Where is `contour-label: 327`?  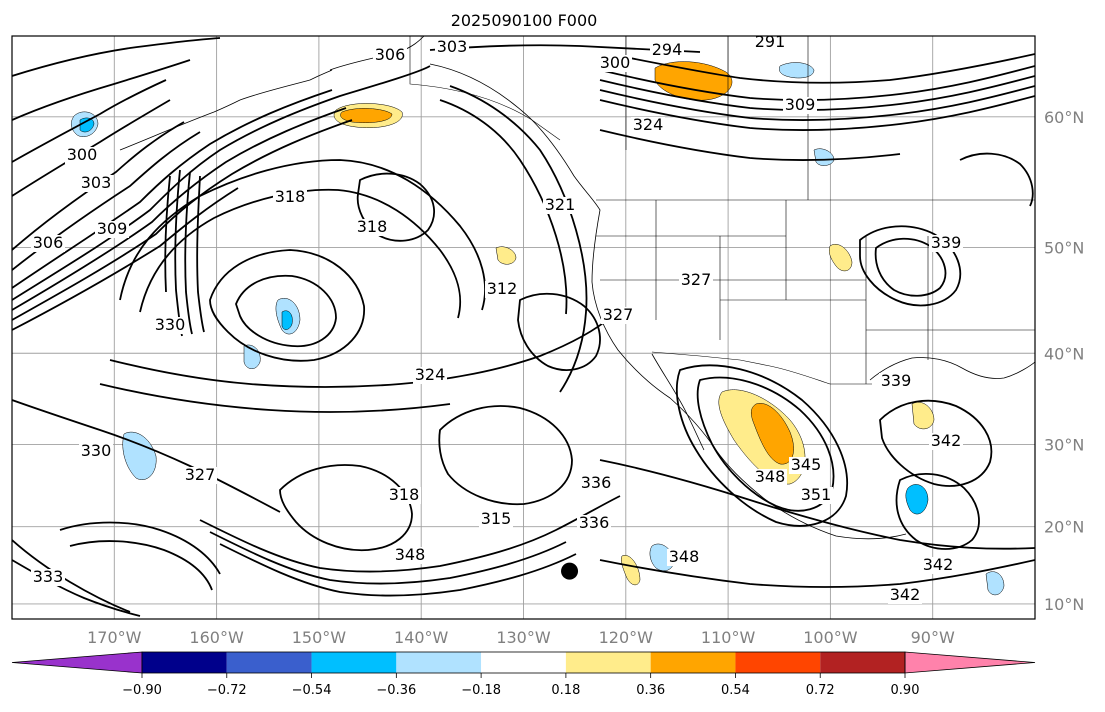 contour-label: 327 is located at coordinates (618, 314).